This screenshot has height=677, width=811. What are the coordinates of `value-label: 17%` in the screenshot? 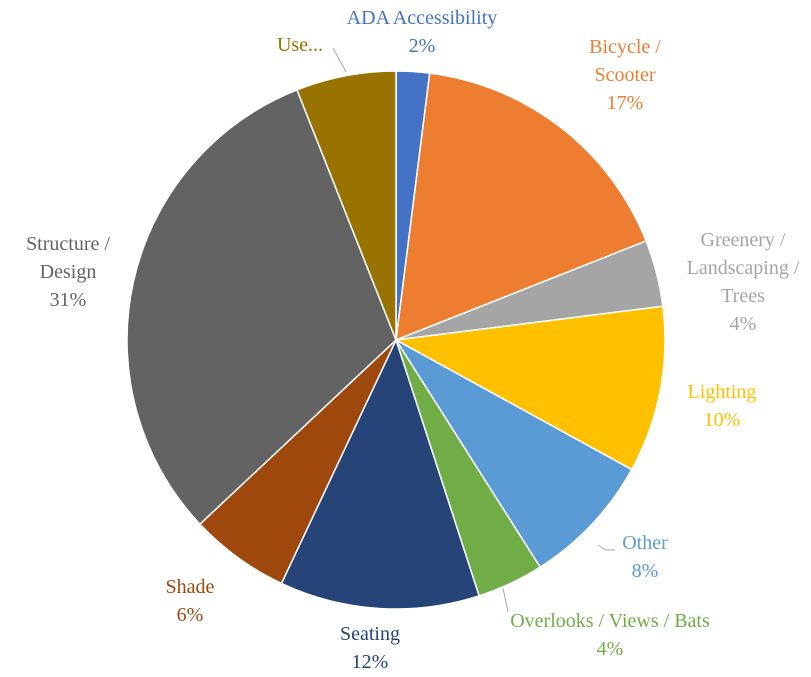 It's located at (625, 103).